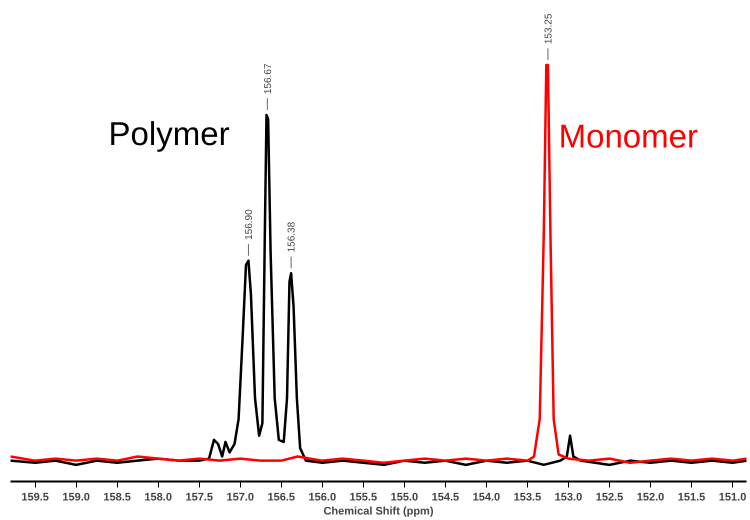  Describe the element at coordinates (117, 498) in the screenshot. I see `x-tick-label: 158.5` at that location.